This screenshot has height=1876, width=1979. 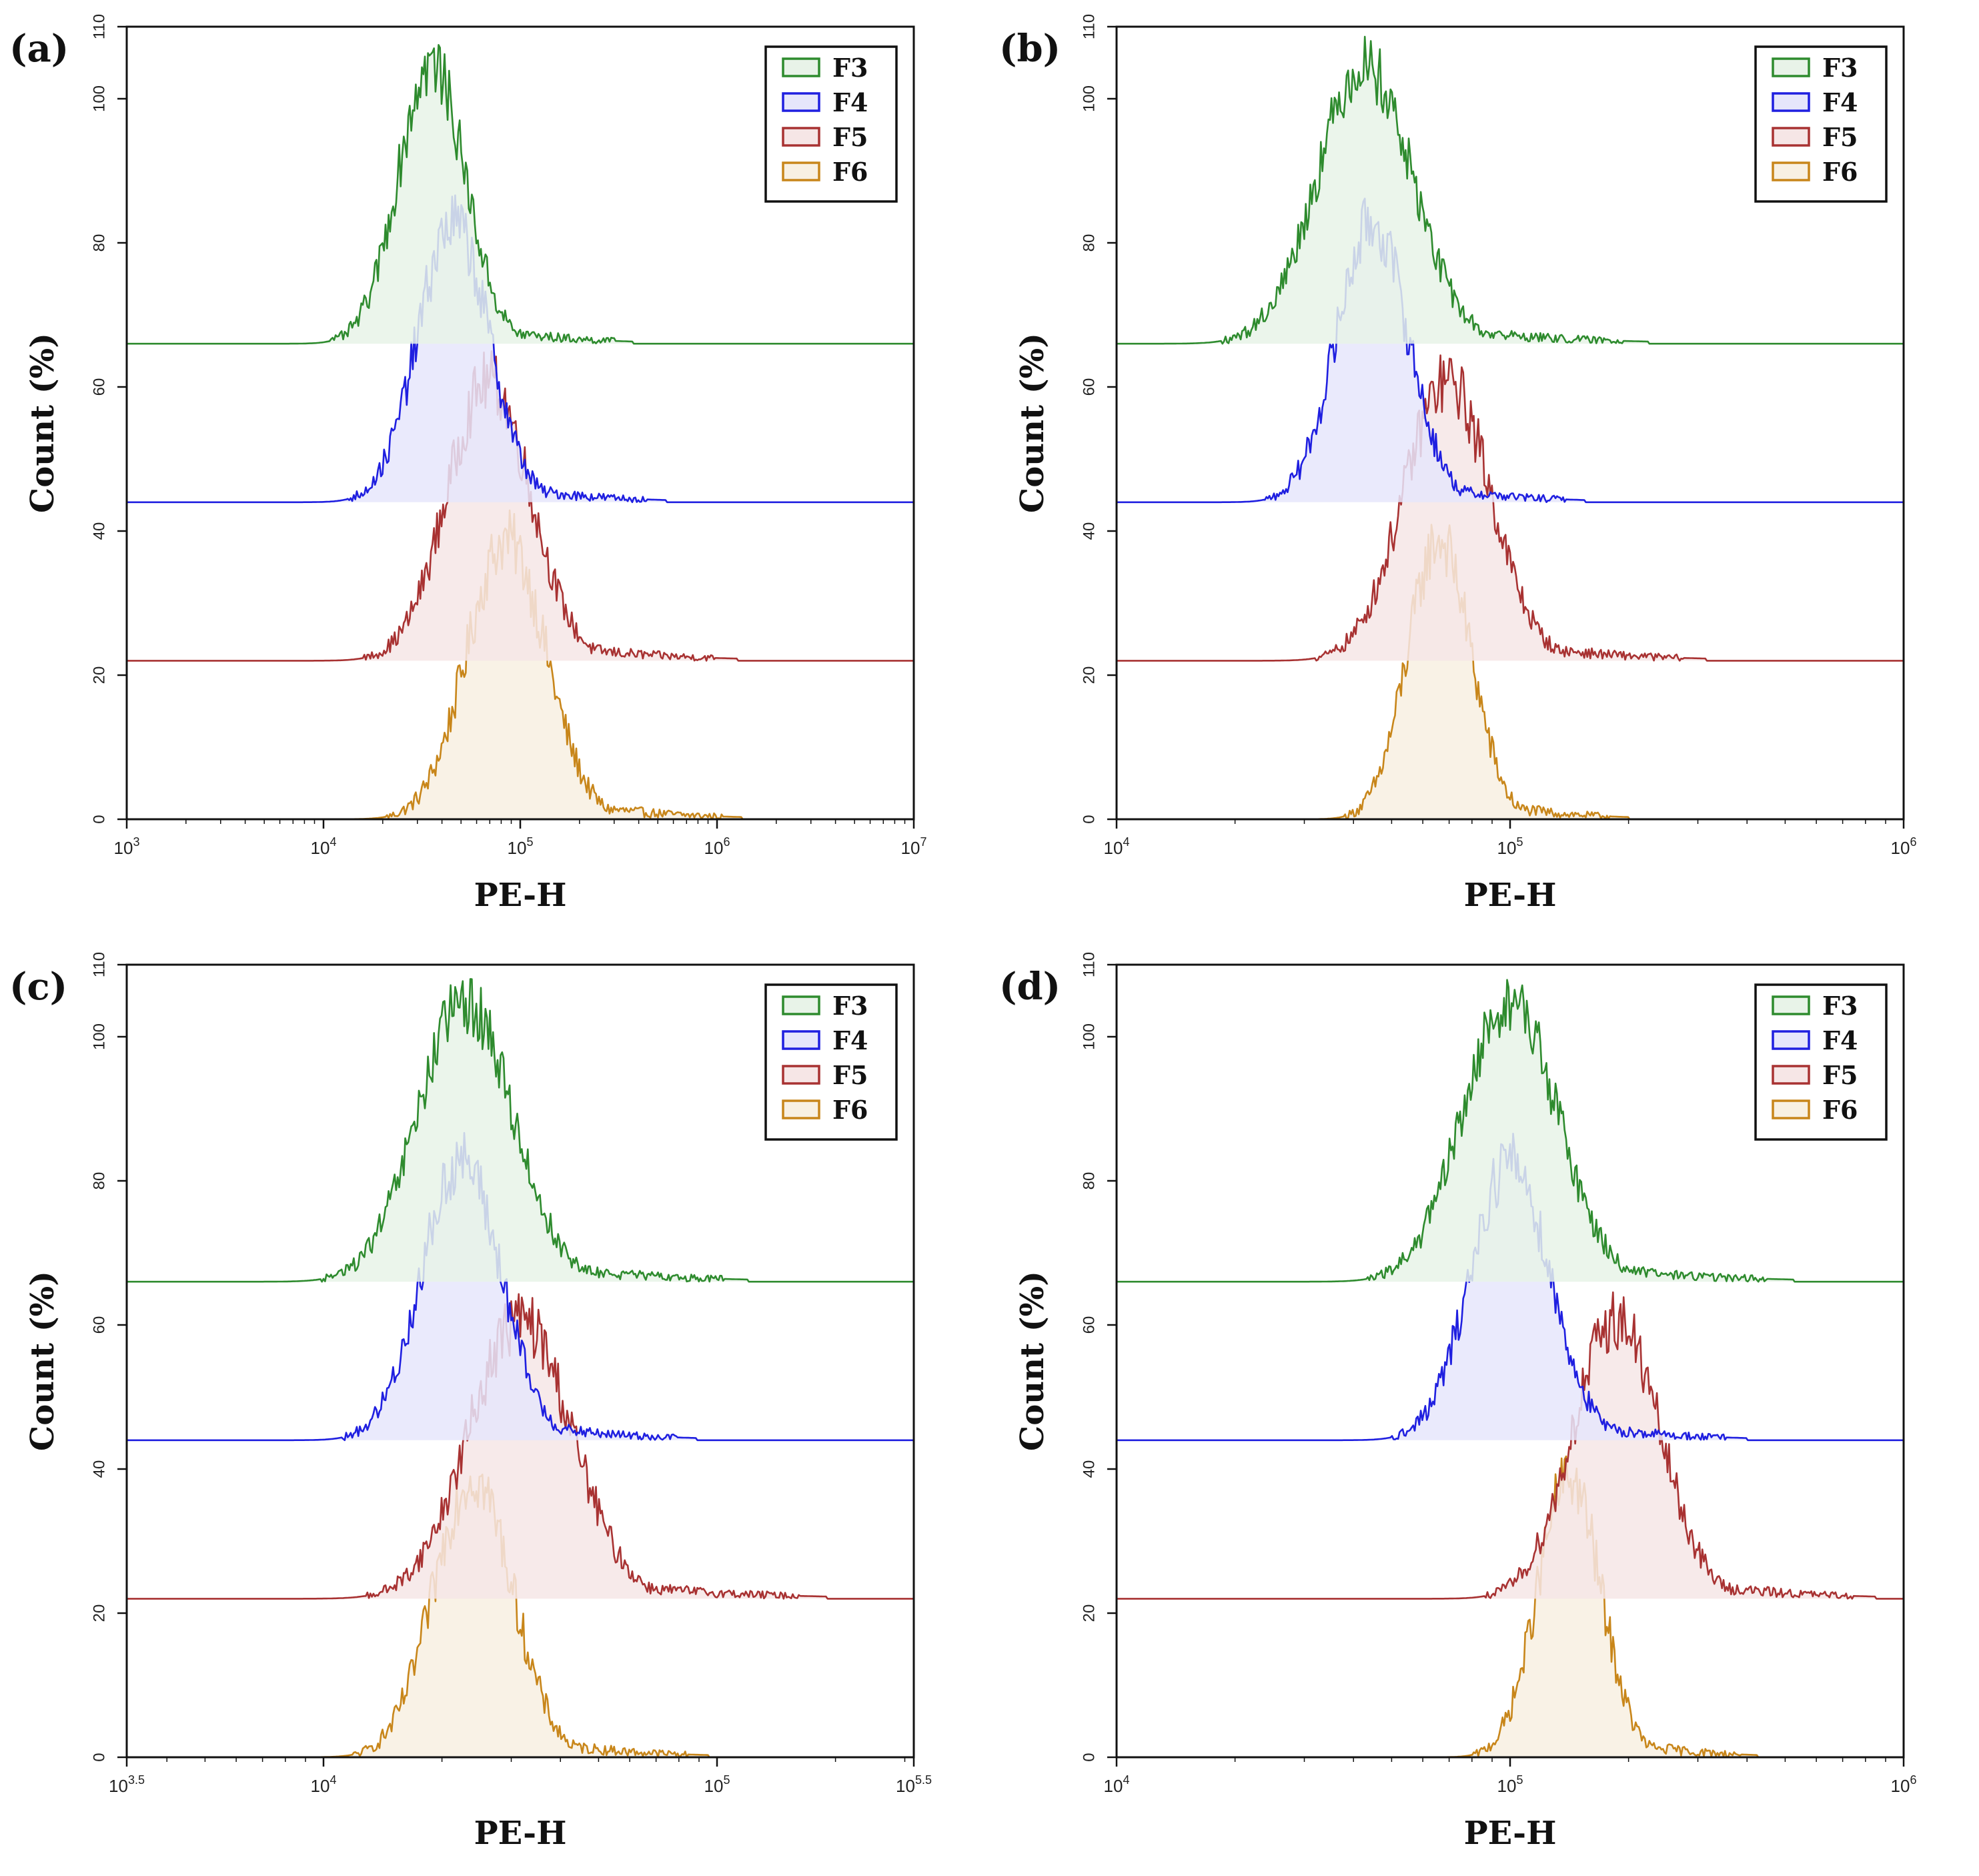 I want to click on x-tick-label: 10⁷, so click(x=914, y=846).